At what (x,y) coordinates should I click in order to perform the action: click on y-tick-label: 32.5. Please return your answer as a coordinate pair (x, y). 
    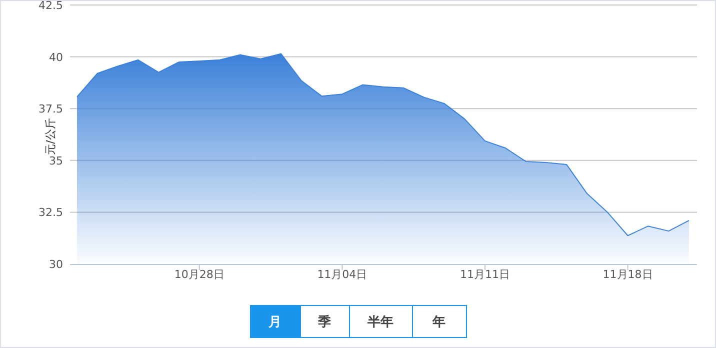
    Looking at the image, I should click on (50, 213).